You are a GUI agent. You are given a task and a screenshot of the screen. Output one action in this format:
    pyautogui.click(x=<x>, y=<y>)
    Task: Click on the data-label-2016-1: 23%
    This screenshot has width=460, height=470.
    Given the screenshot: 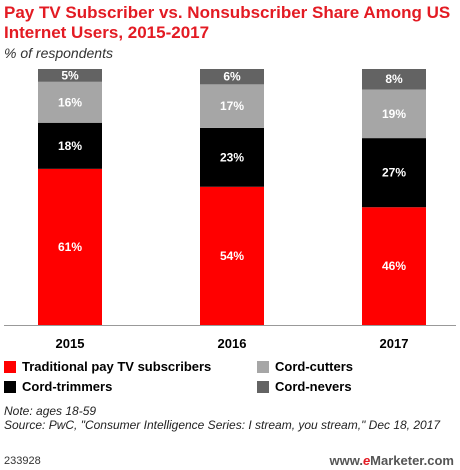 What is the action you would take?
    pyautogui.click(x=232, y=157)
    